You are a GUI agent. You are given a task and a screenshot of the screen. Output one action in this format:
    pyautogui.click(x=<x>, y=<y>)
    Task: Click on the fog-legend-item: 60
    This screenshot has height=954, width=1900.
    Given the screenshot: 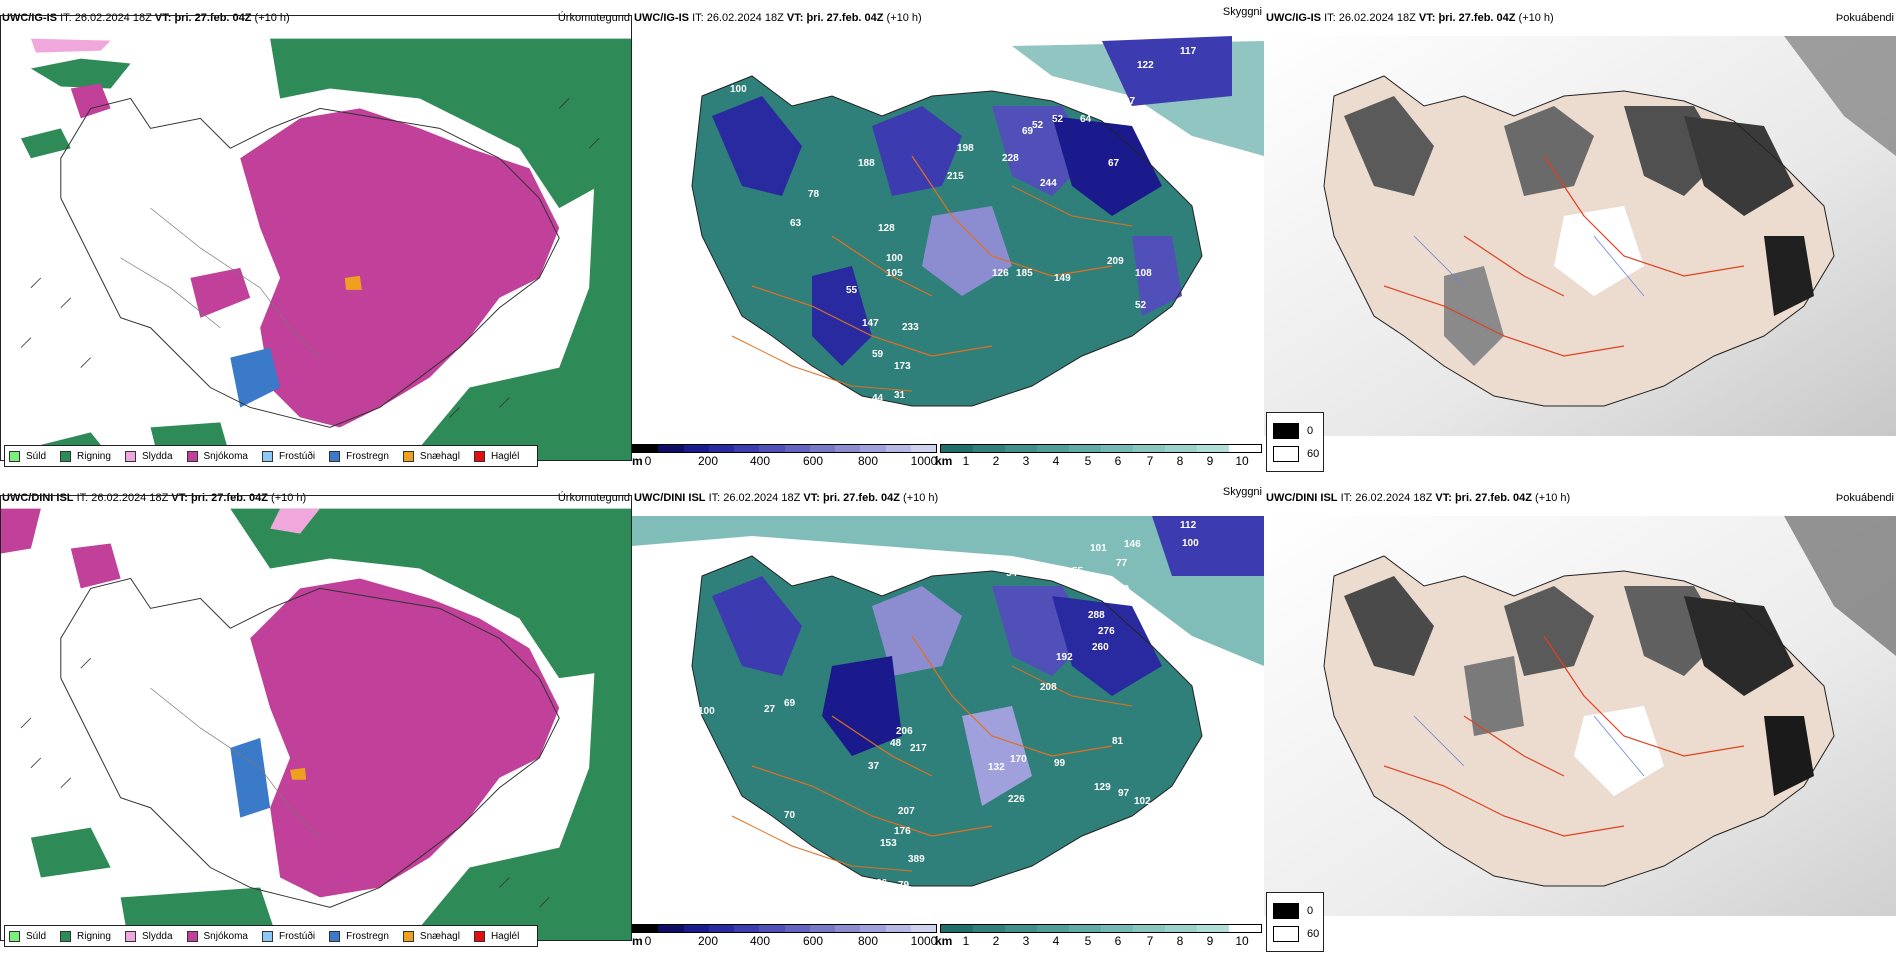 What is the action you would take?
    pyautogui.click(x=1296, y=934)
    